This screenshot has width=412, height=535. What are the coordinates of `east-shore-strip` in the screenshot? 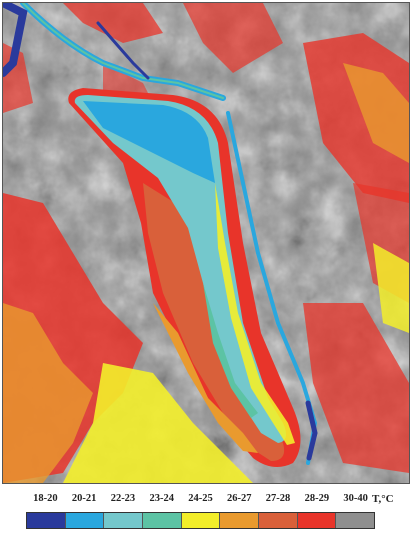 It's located at (255, 314).